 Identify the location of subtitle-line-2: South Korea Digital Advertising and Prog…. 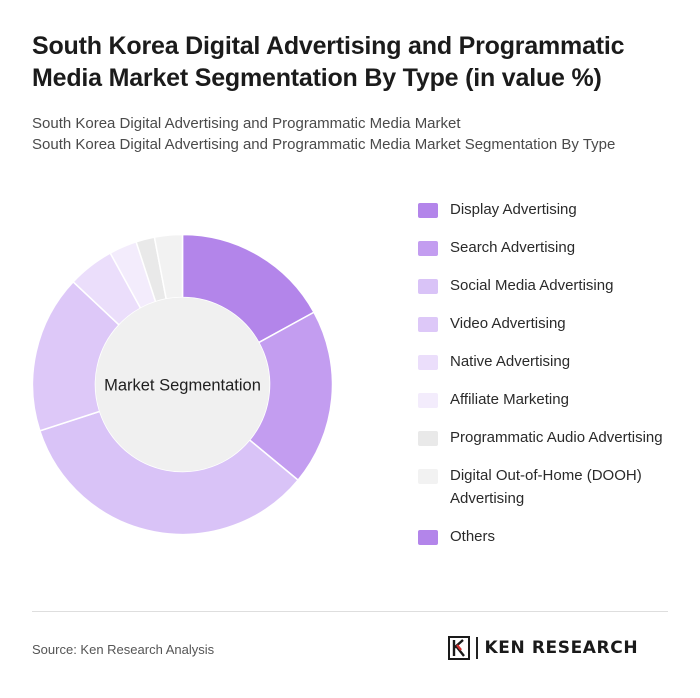
(324, 144).